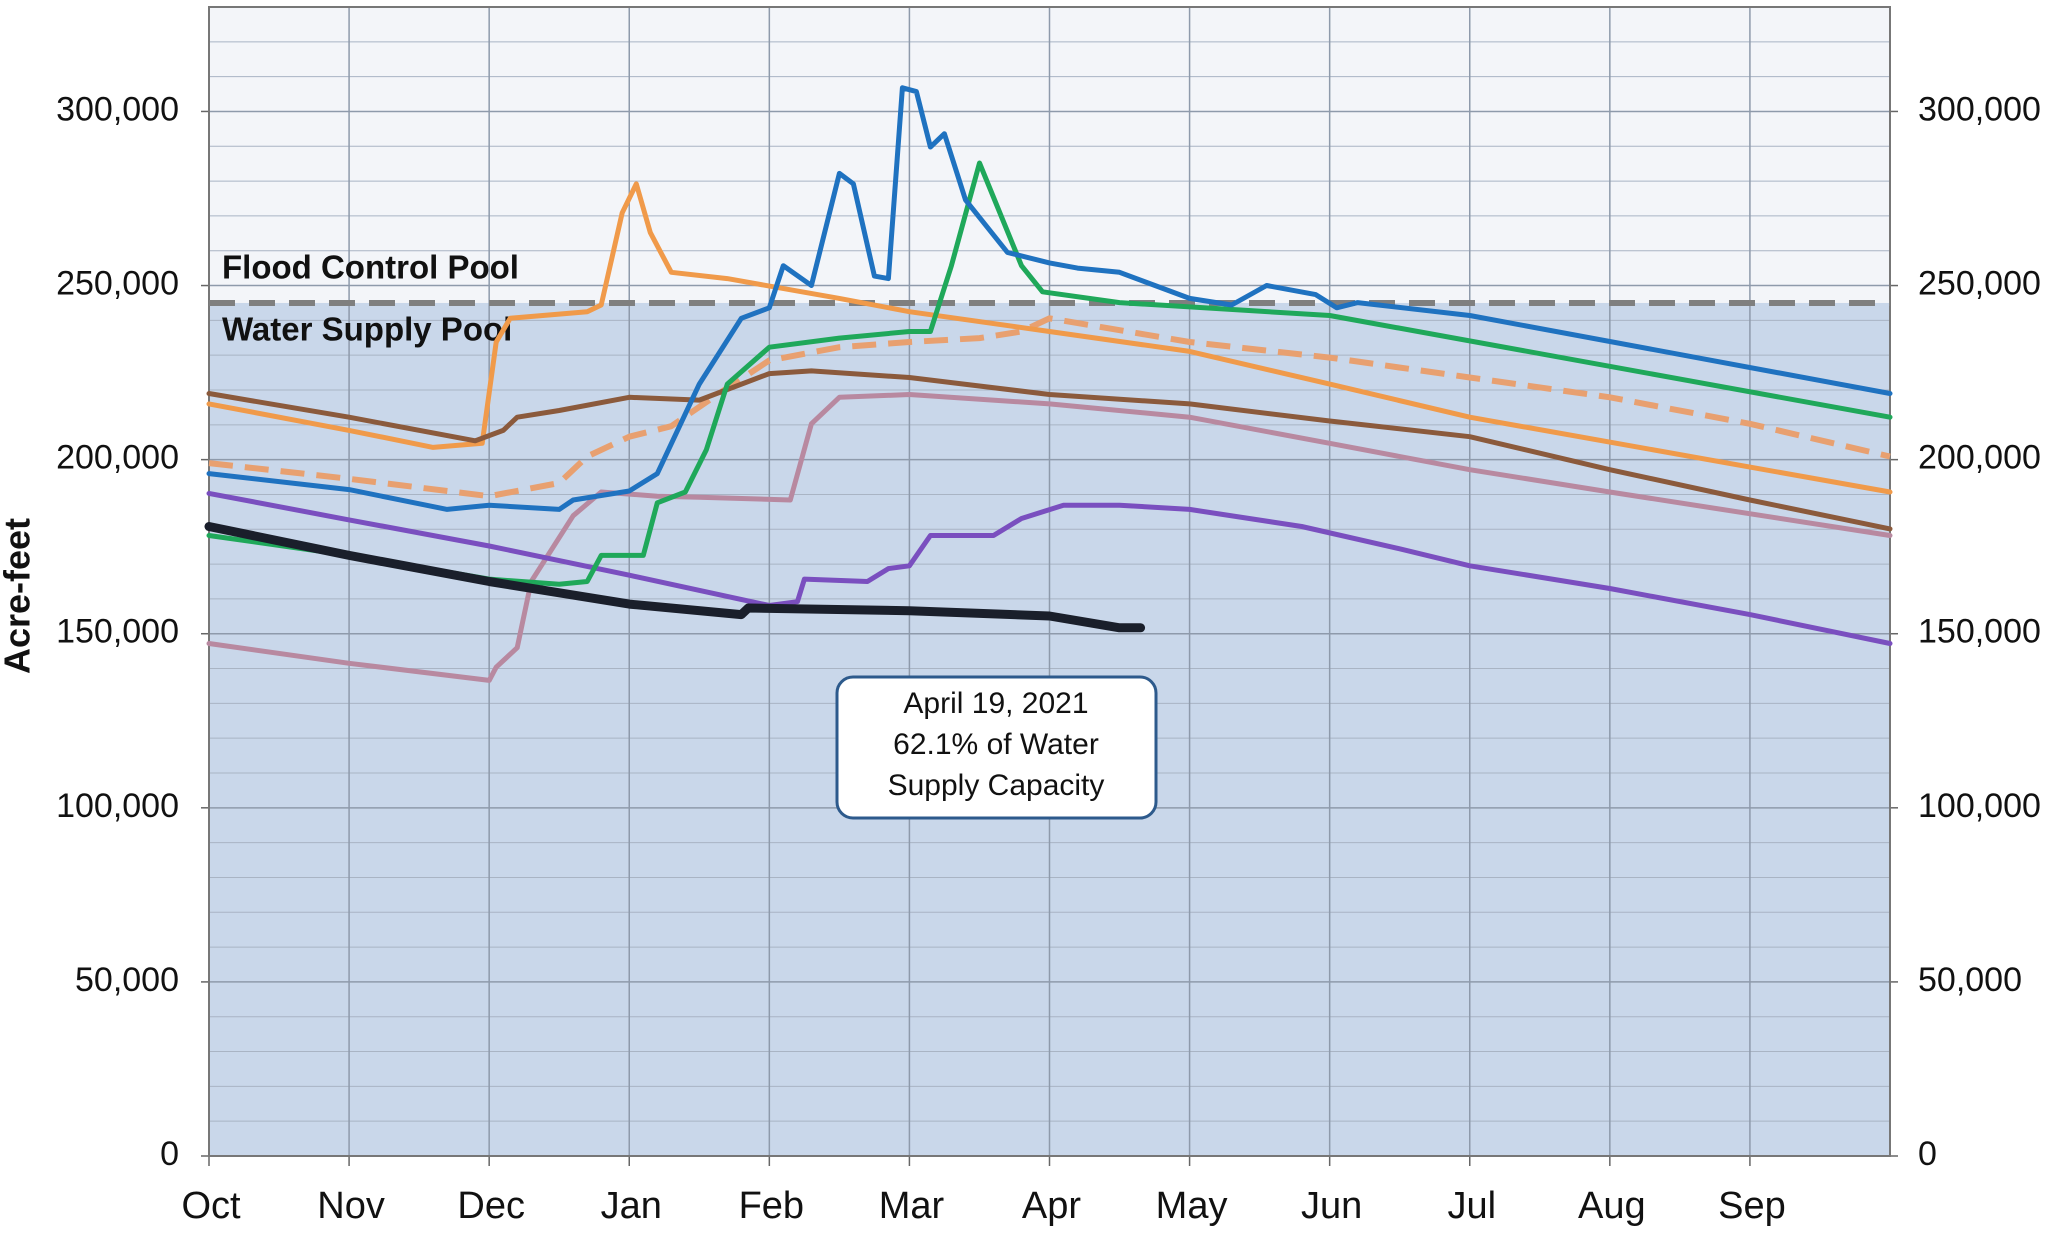 Image resolution: width=2070 pixels, height=1238 pixels. Describe the element at coordinates (117, 806) in the screenshot. I see `y-tick-label: 100,000` at that location.